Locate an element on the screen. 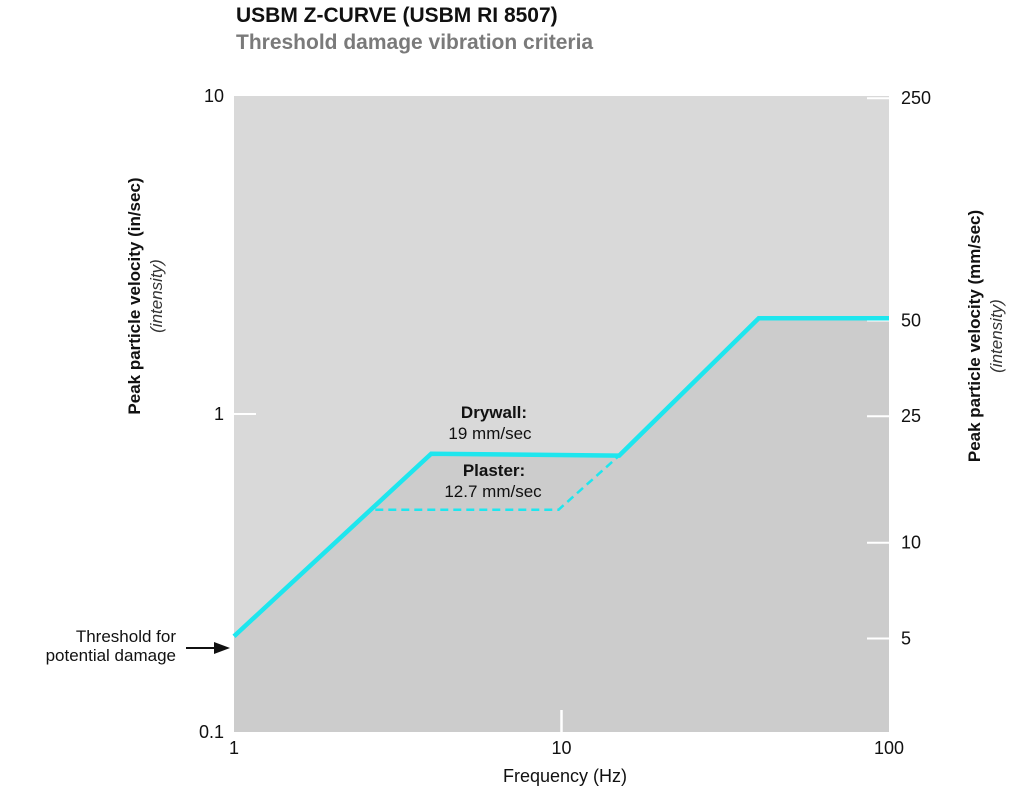  chart-subtitle: Threshold damage vibration criteria is located at coordinates (415, 42).